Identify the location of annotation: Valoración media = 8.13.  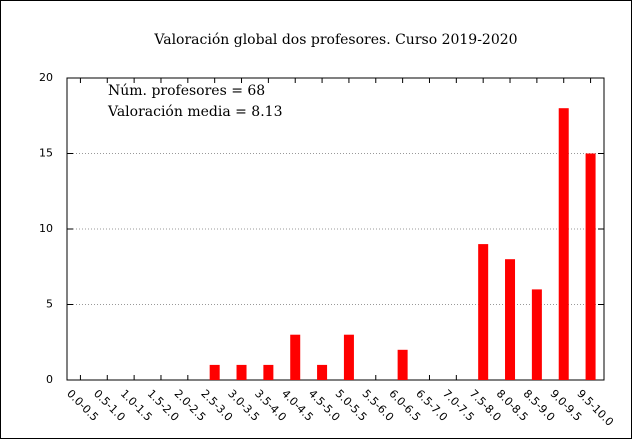
(194, 112).